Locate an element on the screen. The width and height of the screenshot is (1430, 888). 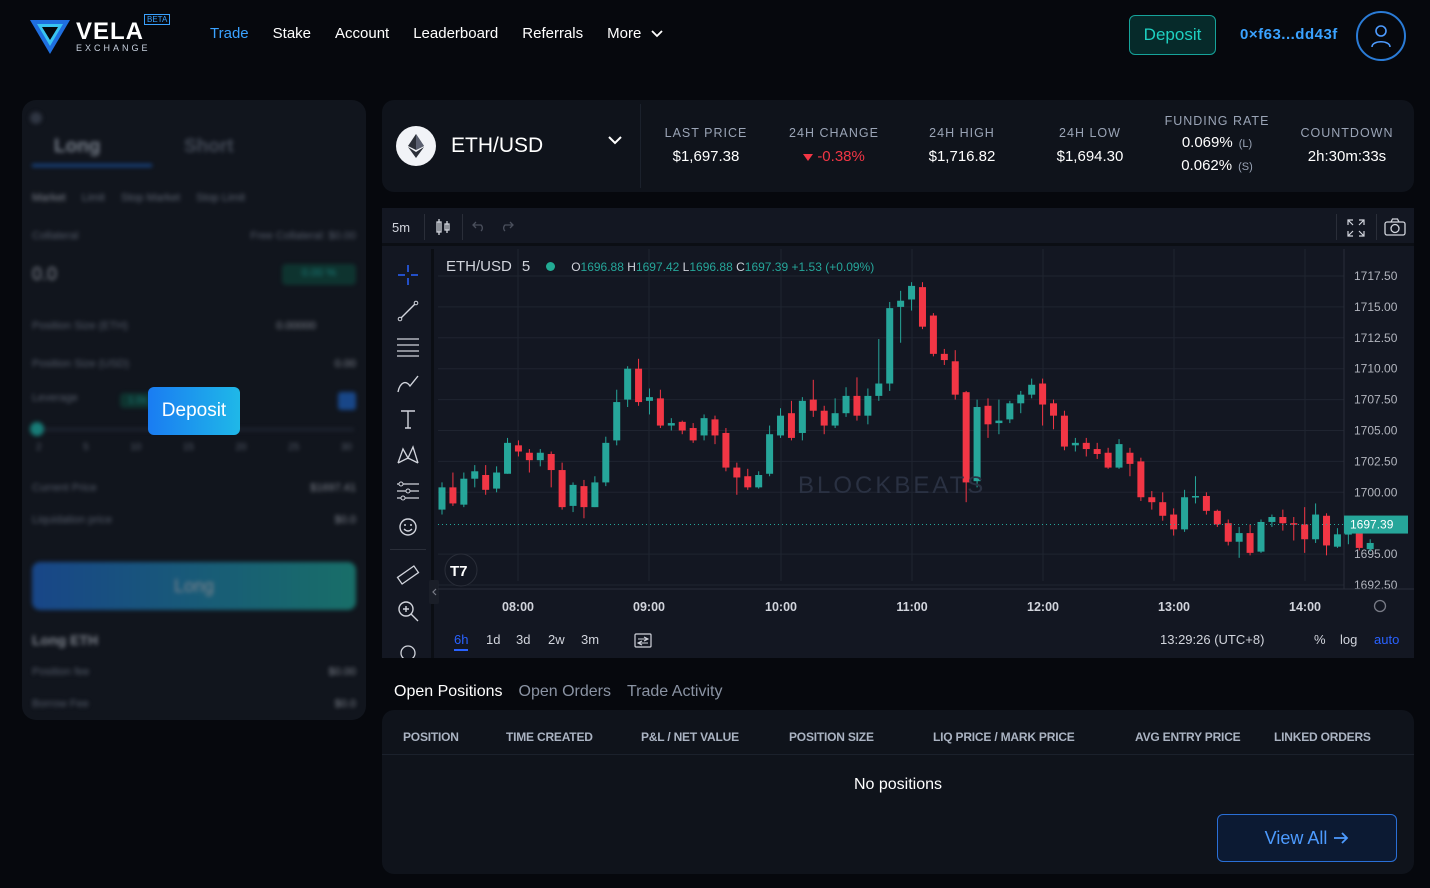
current-price-label: Current Price is located at coordinates (64, 488).